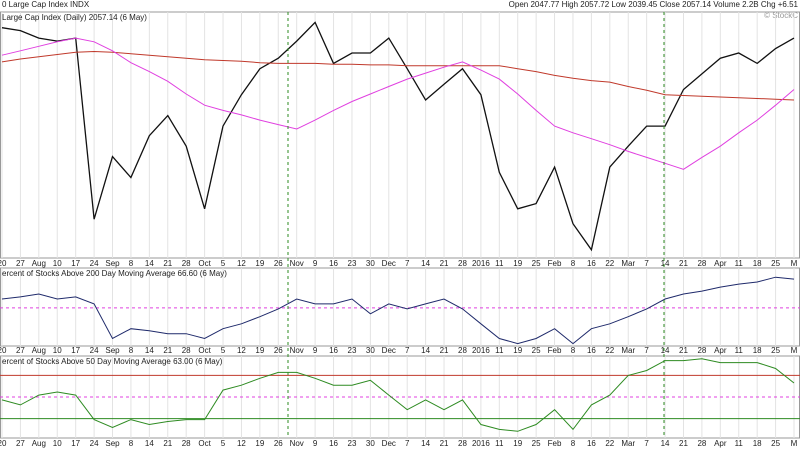 The width and height of the screenshot is (800, 450). What do you see at coordinates (352, 263) in the screenshot?
I see `x-tick-label: 23` at bounding box center [352, 263].